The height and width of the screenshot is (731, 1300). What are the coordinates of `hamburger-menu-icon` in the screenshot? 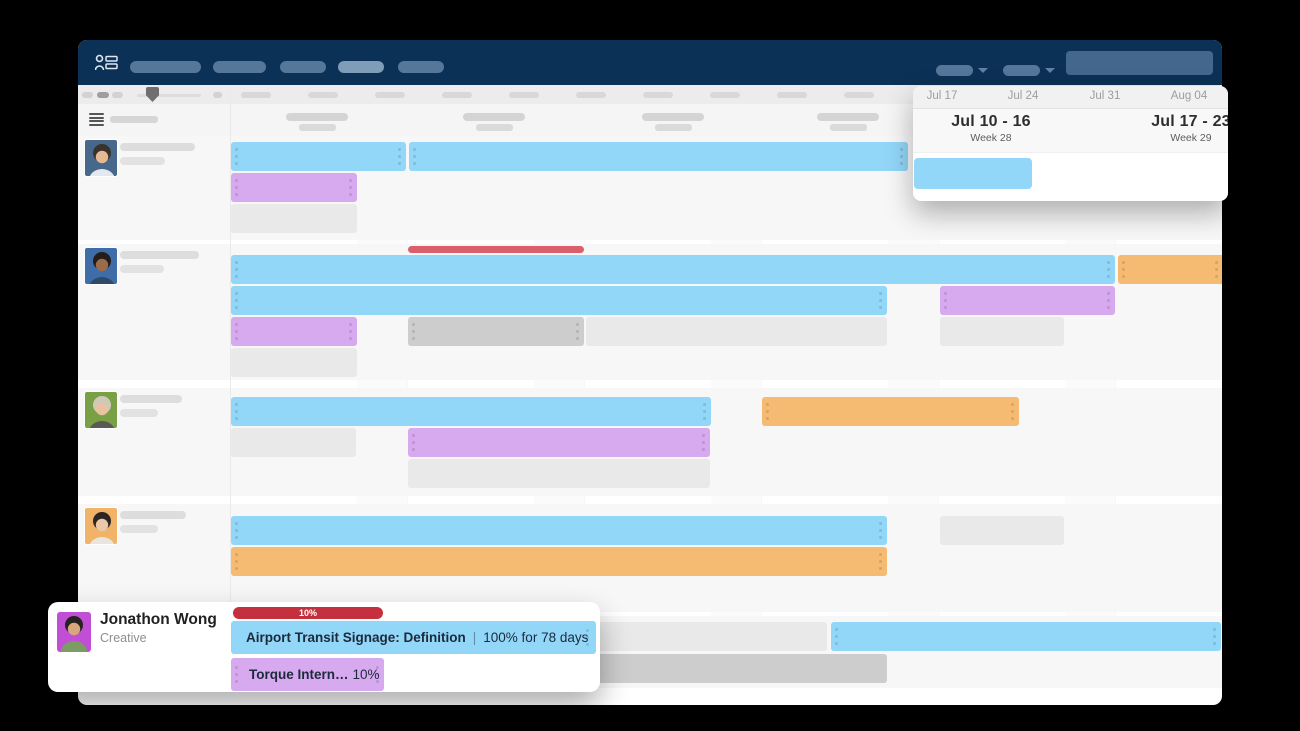 It's located at (96, 119).